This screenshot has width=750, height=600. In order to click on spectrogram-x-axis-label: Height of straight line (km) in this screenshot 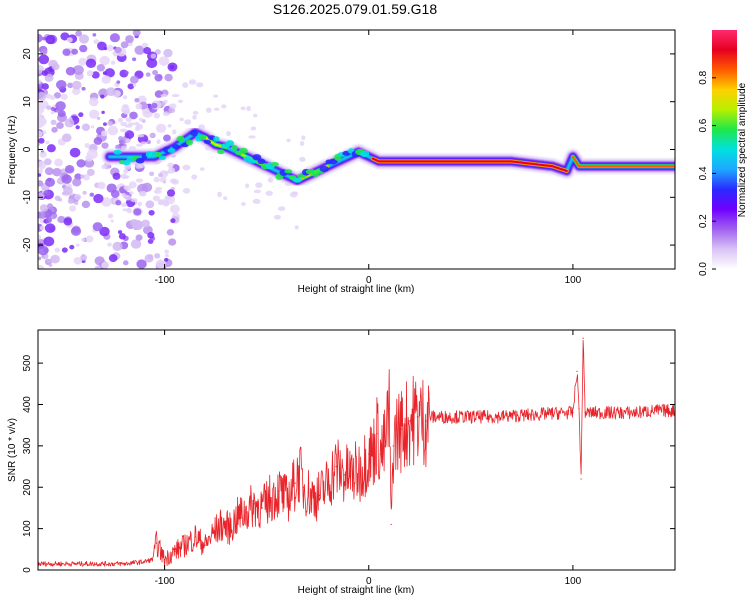, I will do `click(356, 289)`.